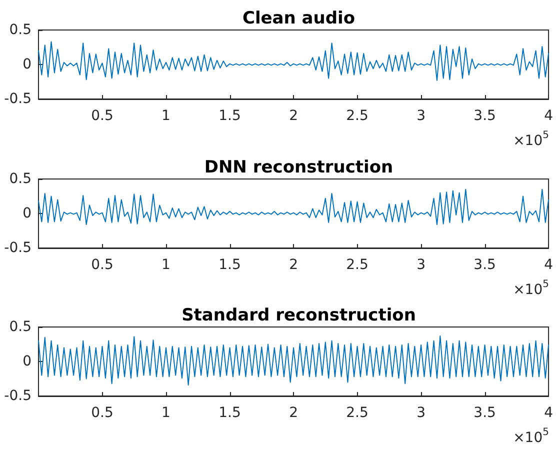 The width and height of the screenshot is (556, 454). What do you see at coordinates (299, 18) in the screenshot?
I see `chart-title: Clean audio` at bounding box center [299, 18].